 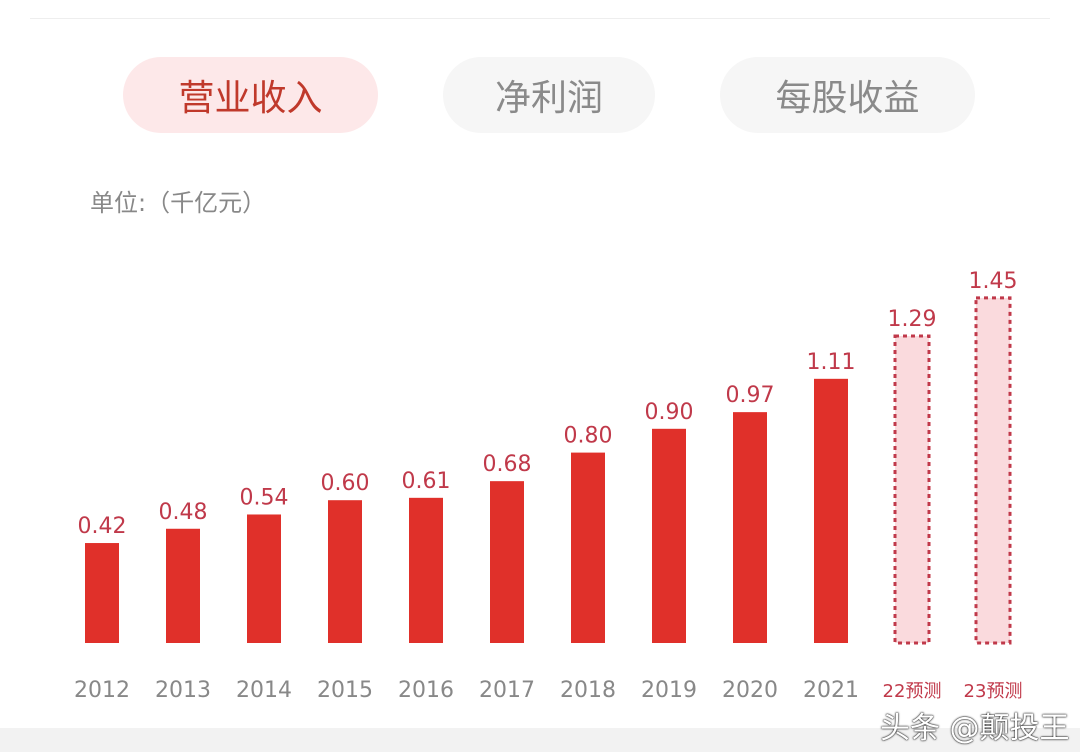 I want to click on x-tick-label: 2018, so click(x=588, y=690).